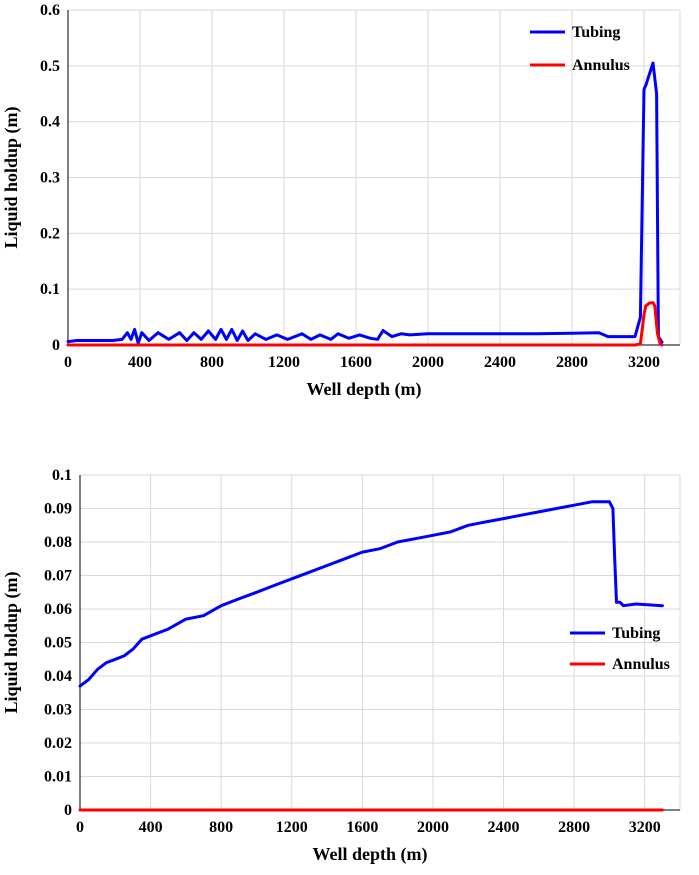 The height and width of the screenshot is (875, 699). I want to click on y-tick-label: 0.08, so click(58, 542).